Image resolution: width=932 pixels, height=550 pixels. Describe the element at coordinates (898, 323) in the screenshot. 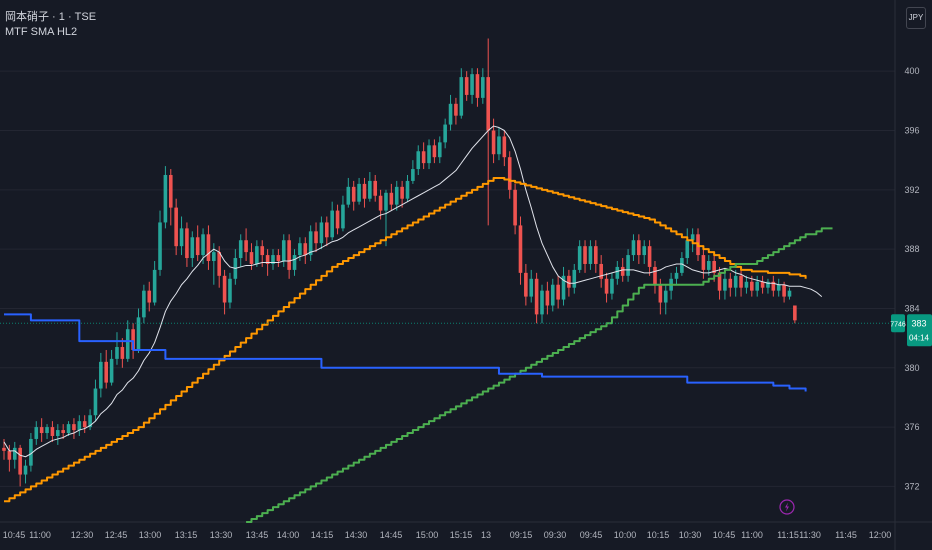

I see `volume-tag` at that location.